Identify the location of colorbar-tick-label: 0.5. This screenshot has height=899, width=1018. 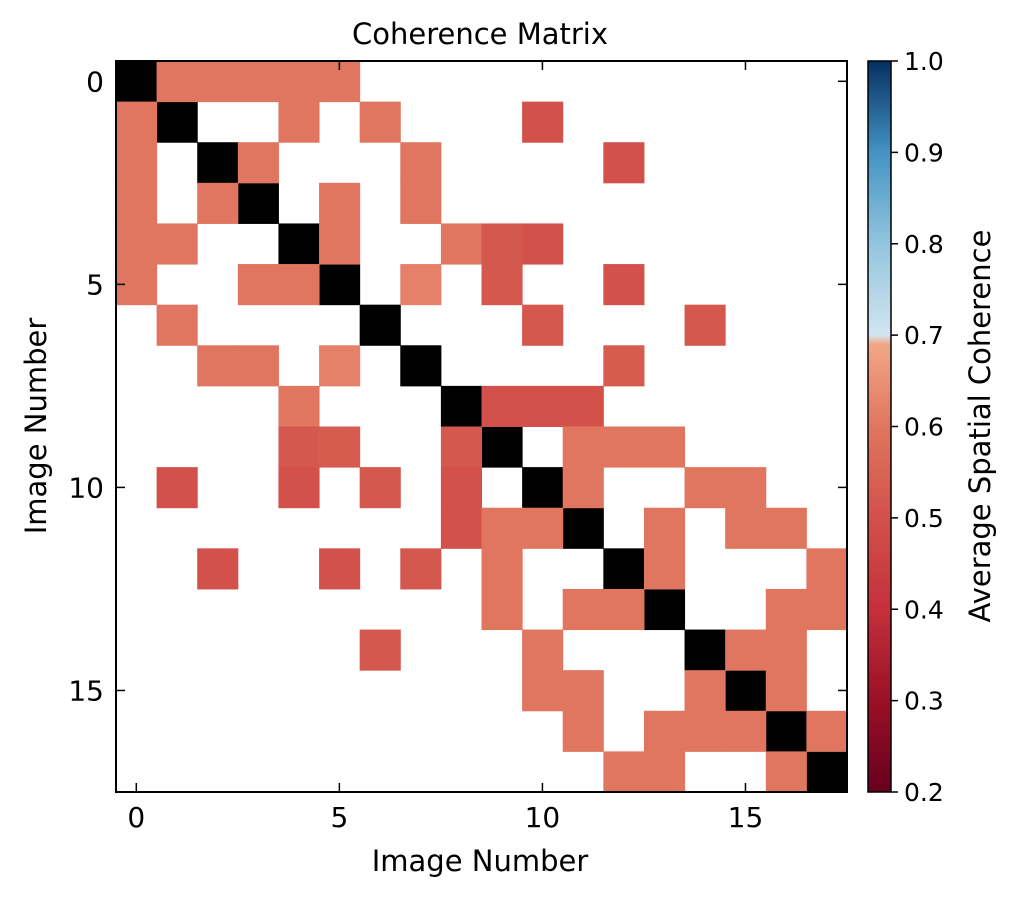
(924, 518).